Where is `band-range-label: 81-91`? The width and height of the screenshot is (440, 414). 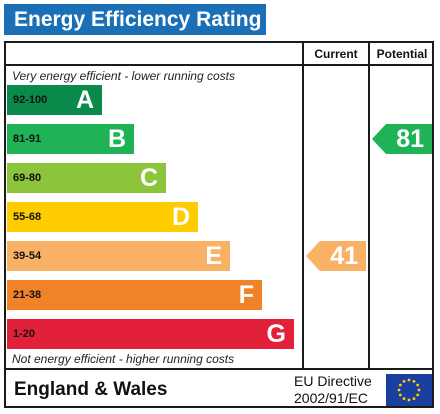 band-range-label: 81-91 is located at coordinates (27, 139).